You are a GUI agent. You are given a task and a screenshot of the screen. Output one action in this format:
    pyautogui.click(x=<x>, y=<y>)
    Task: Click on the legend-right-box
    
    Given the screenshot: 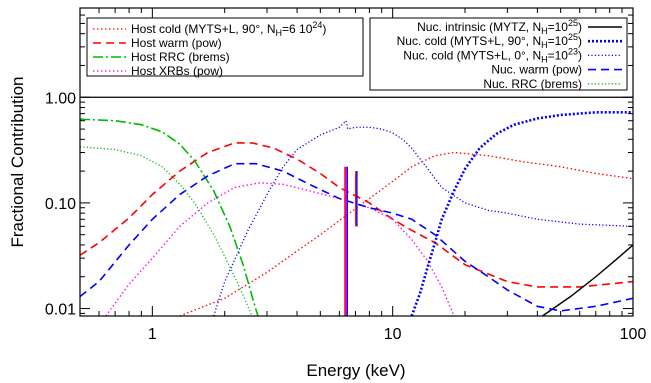 What is the action you would take?
    pyautogui.click(x=498, y=54)
    